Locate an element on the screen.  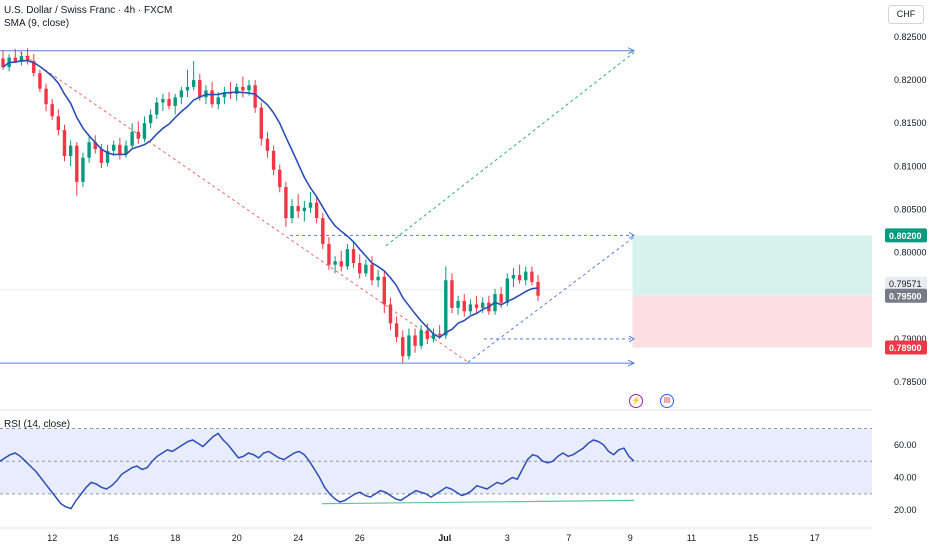
target-price-label-bg is located at coordinates (906, 235).